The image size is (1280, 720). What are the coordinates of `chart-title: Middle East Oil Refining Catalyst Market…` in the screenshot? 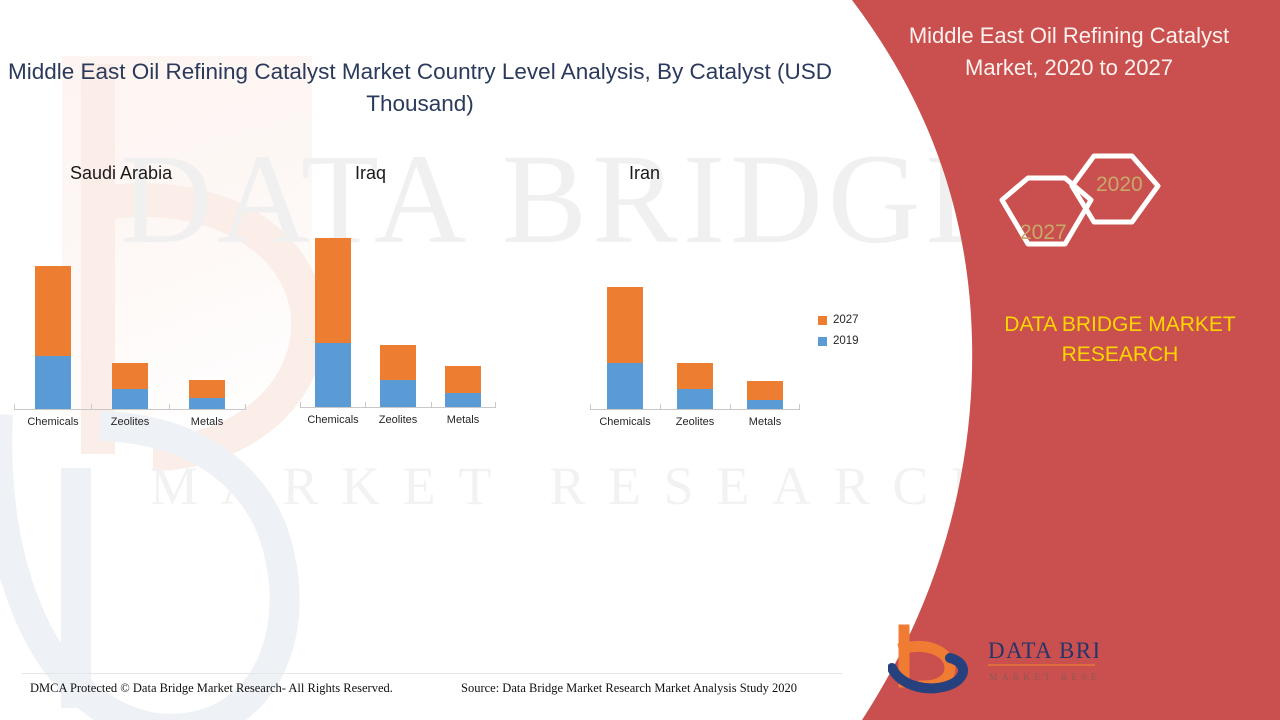 It's located at (420, 87).